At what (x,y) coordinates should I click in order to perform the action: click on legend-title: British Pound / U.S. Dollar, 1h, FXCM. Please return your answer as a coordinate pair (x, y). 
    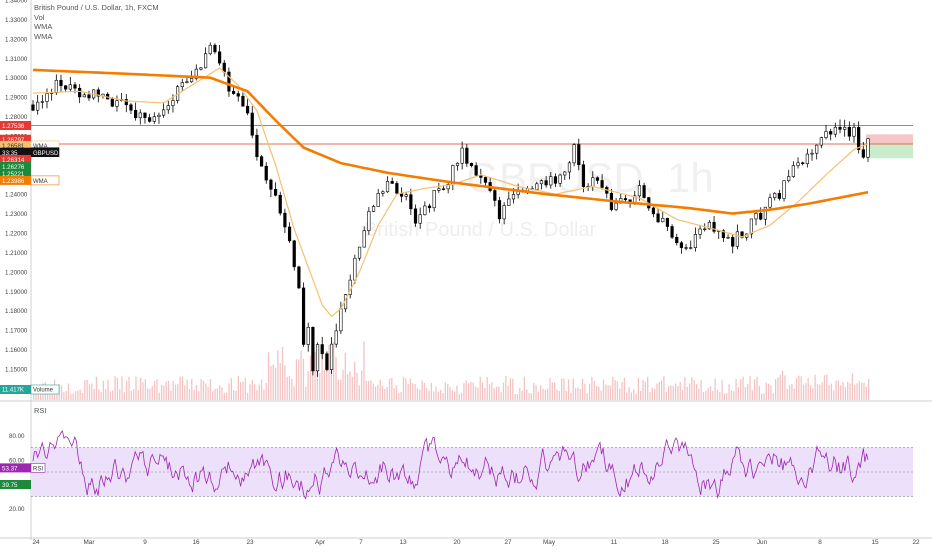
    Looking at the image, I should click on (96, 7).